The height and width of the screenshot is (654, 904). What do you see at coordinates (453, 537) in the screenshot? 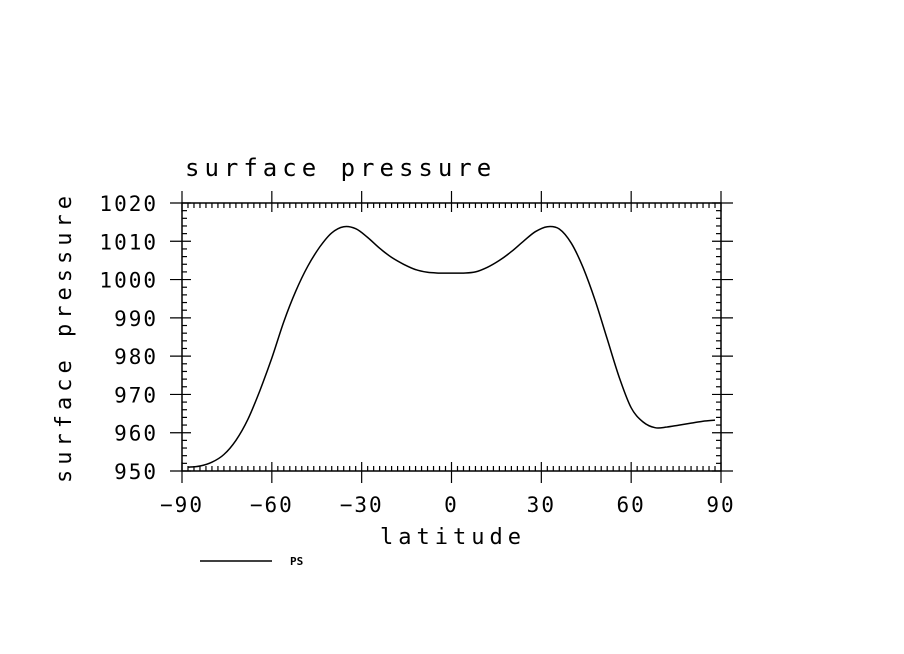
I see `x-axis-label: latitude` at bounding box center [453, 537].